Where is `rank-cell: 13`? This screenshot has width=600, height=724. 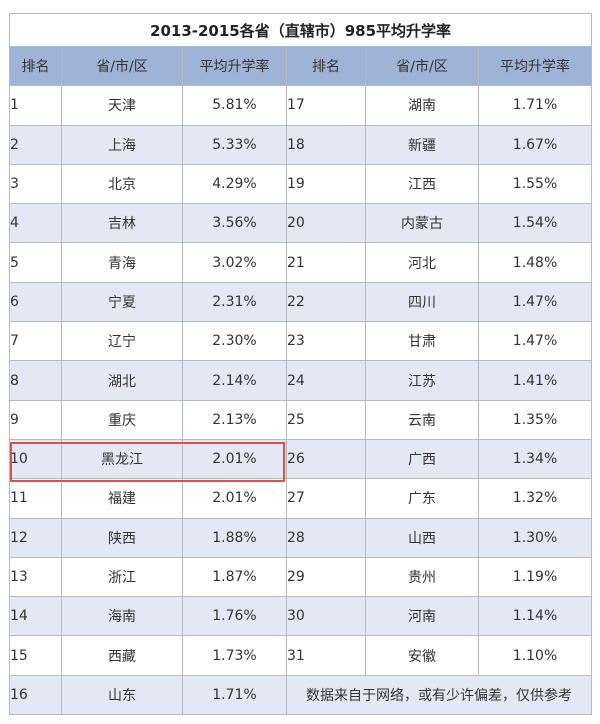
rank-cell: 13 is located at coordinates (35, 577).